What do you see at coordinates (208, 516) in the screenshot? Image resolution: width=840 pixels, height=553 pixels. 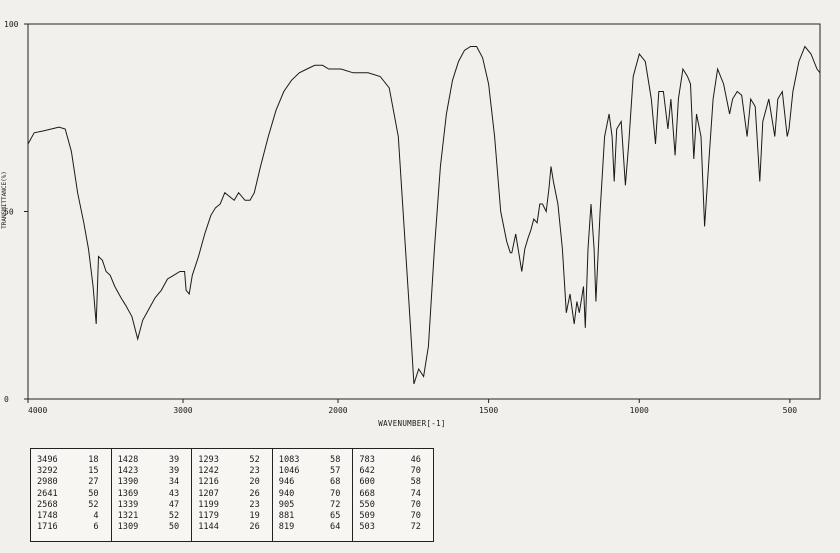 I see `peak-wavenumber: 1179` at bounding box center [208, 516].